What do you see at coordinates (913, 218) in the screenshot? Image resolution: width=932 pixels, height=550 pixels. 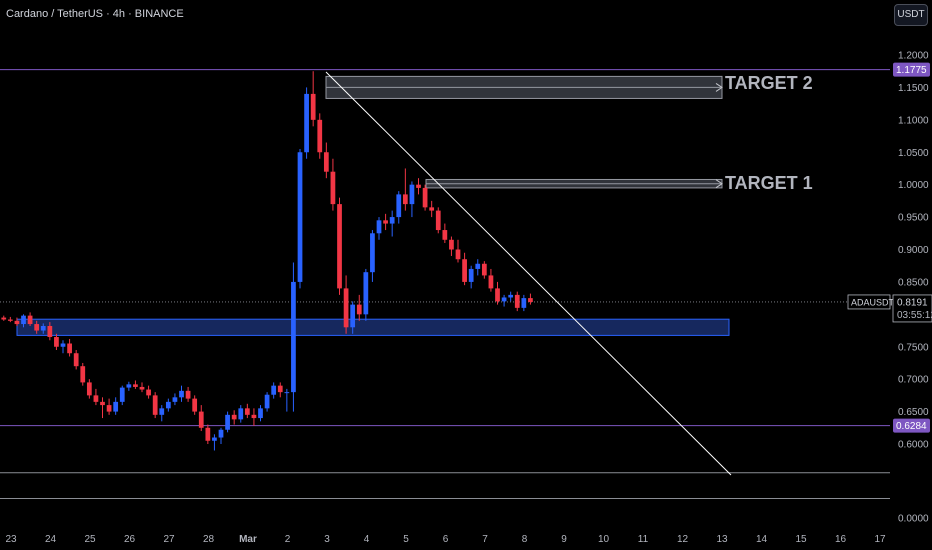 I see `y-tick-label: 0.9500` at bounding box center [913, 218].